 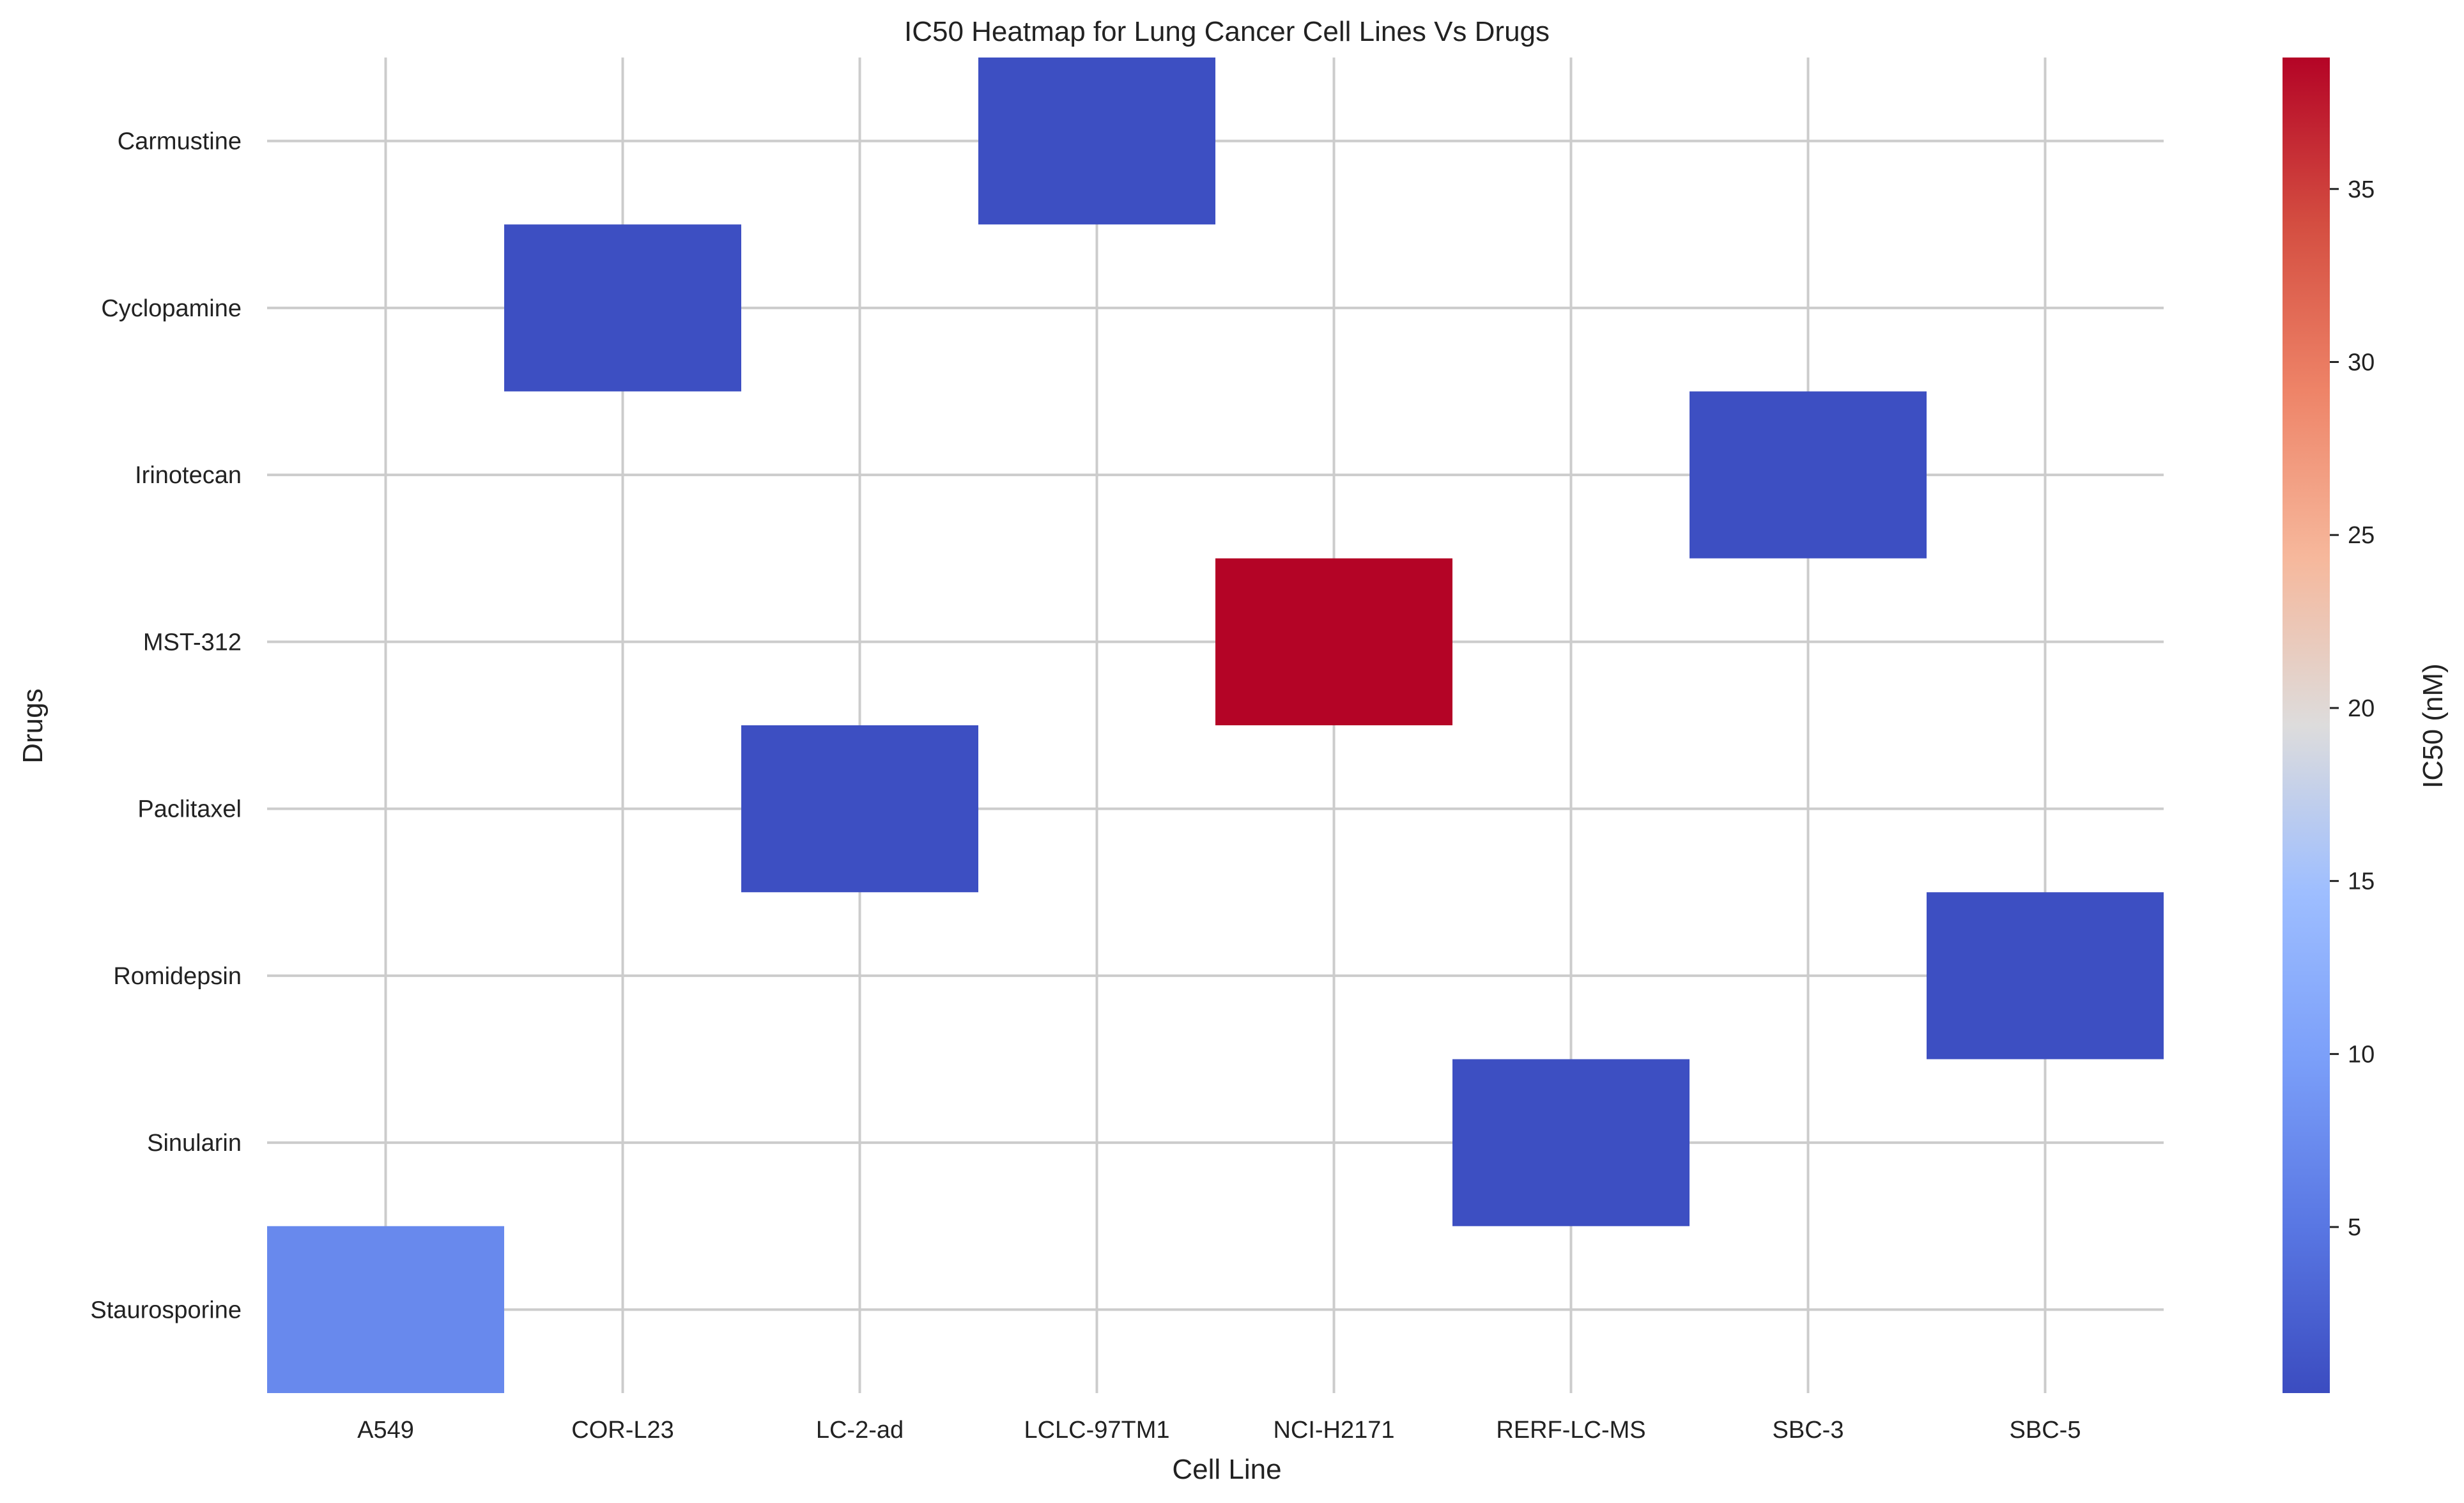 I want to click on colorbar-gradient, so click(x=2306, y=725).